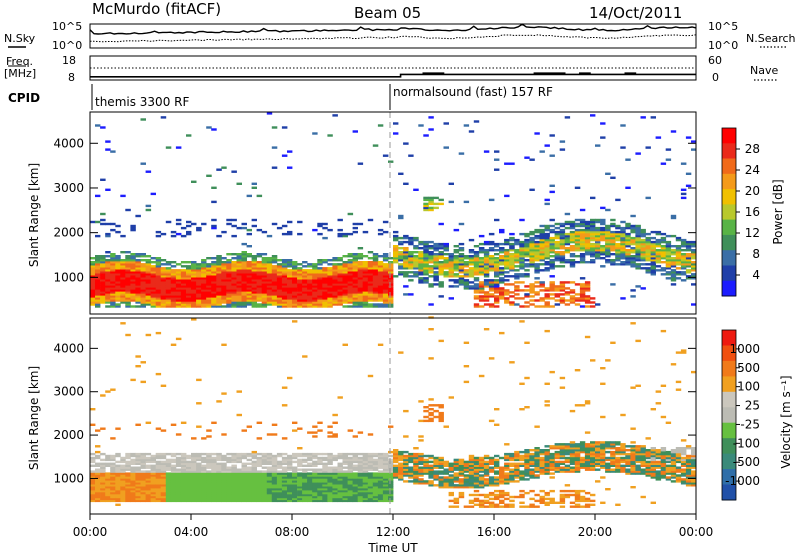 This screenshot has height=554, width=800. I want to click on power-y-tick-label: 1000, so click(68, 277).